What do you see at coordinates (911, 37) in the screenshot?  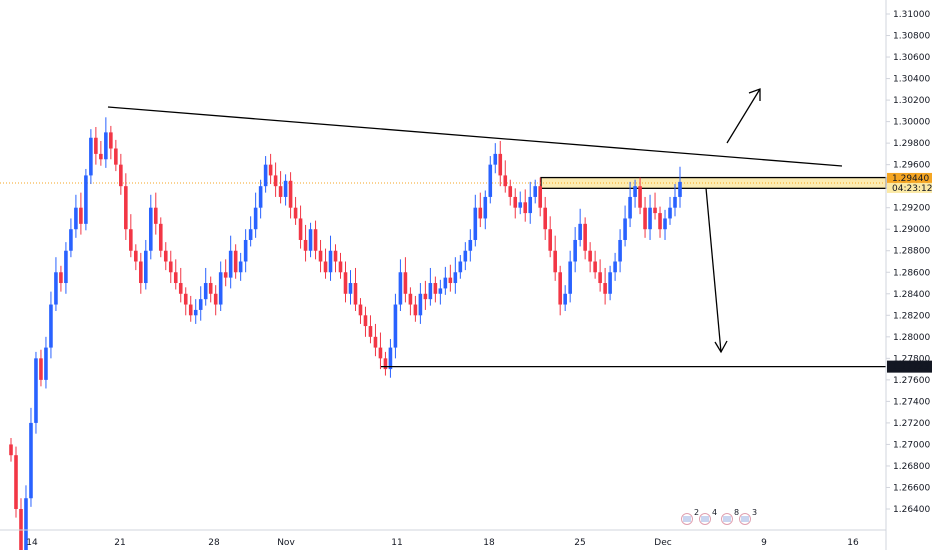 I see `y-tick-label: 1.30800` at bounding box center [911, 37].